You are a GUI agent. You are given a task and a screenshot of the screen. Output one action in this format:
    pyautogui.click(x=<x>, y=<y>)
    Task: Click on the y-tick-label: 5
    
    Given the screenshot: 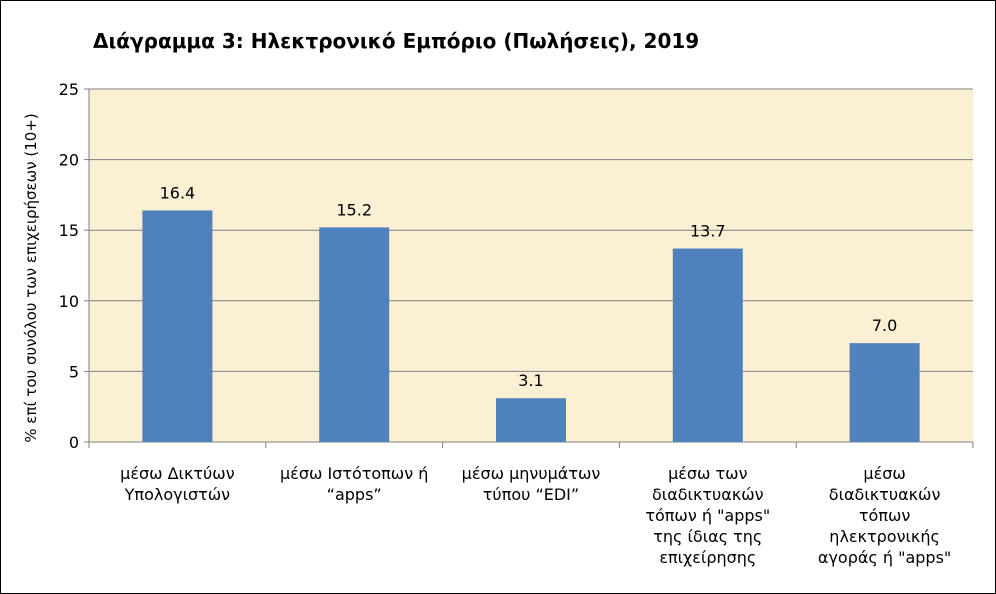 What is the action you would take?
    pyautogui.click(x=74, y=371)
    